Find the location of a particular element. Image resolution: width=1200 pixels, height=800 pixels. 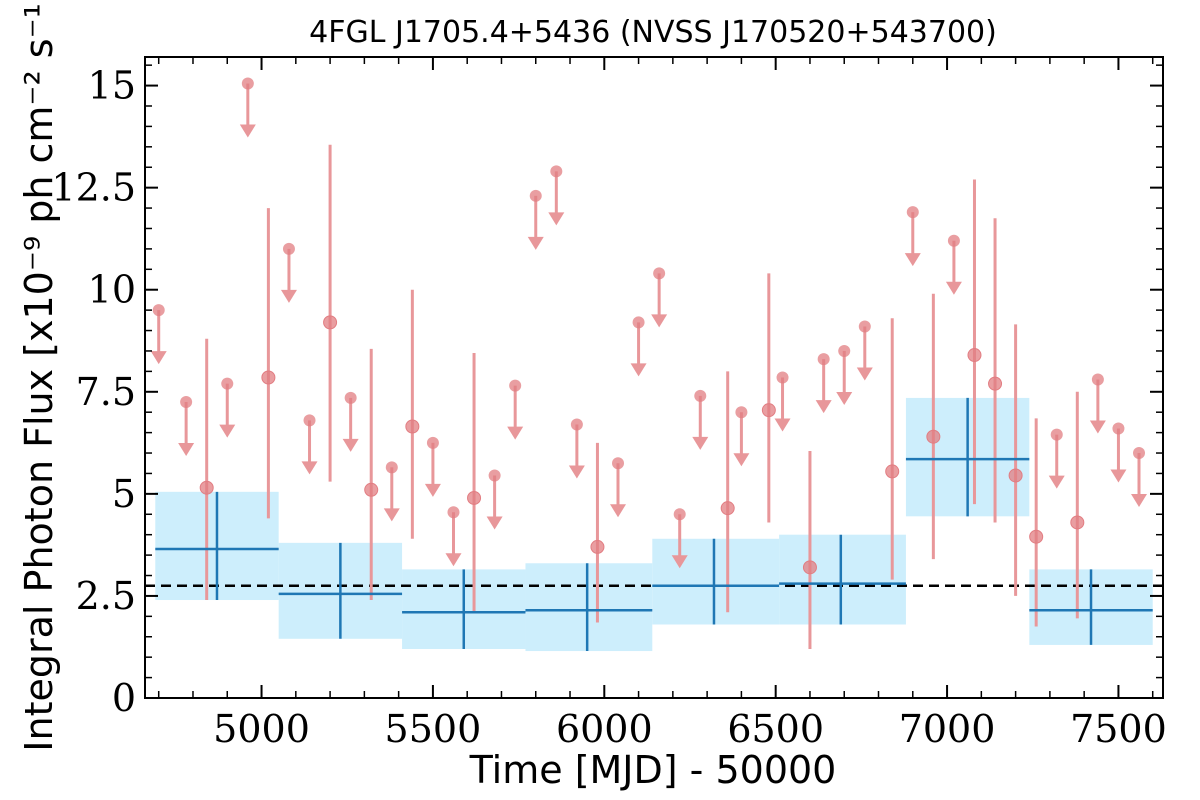

y-tick-label: 0 is located at coordinates (124, 698).